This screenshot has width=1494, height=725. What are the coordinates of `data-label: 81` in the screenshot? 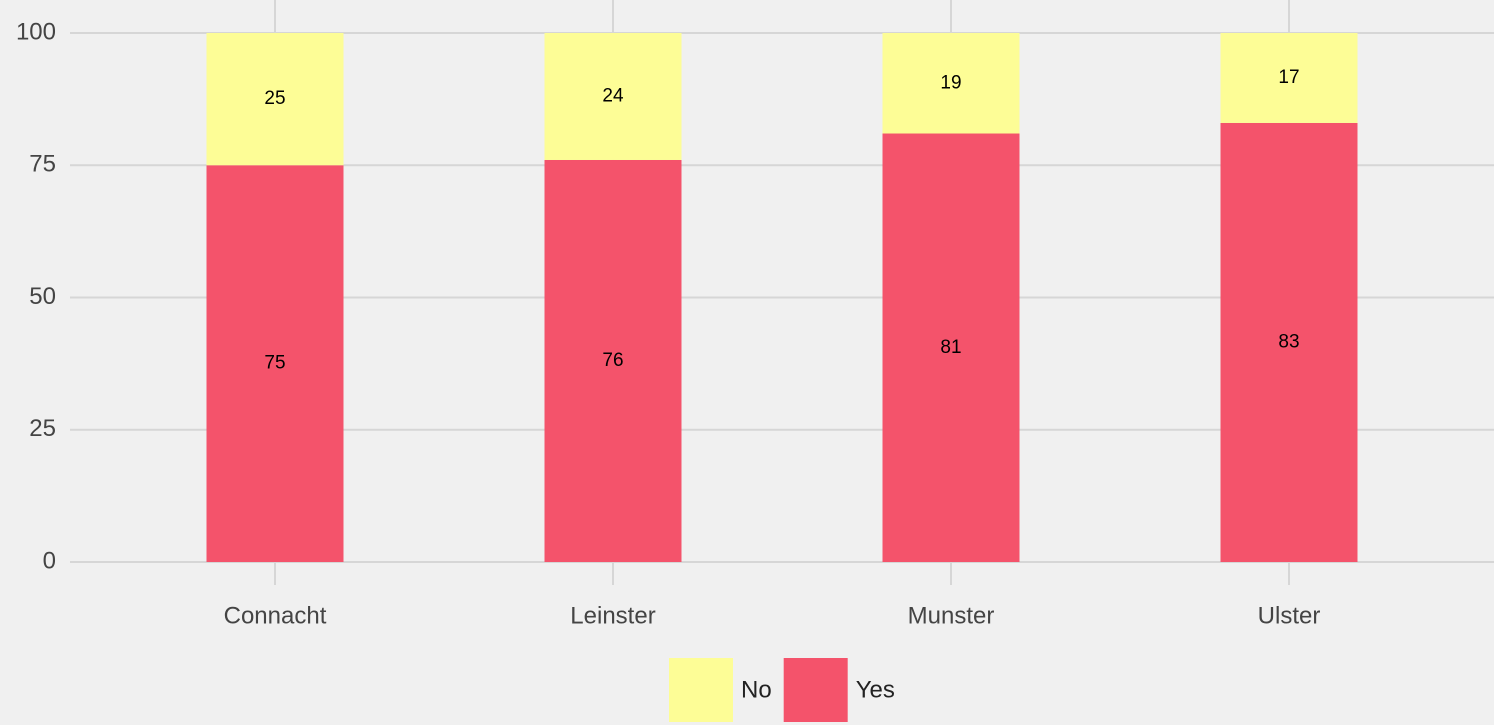 It's located at (950, 347).